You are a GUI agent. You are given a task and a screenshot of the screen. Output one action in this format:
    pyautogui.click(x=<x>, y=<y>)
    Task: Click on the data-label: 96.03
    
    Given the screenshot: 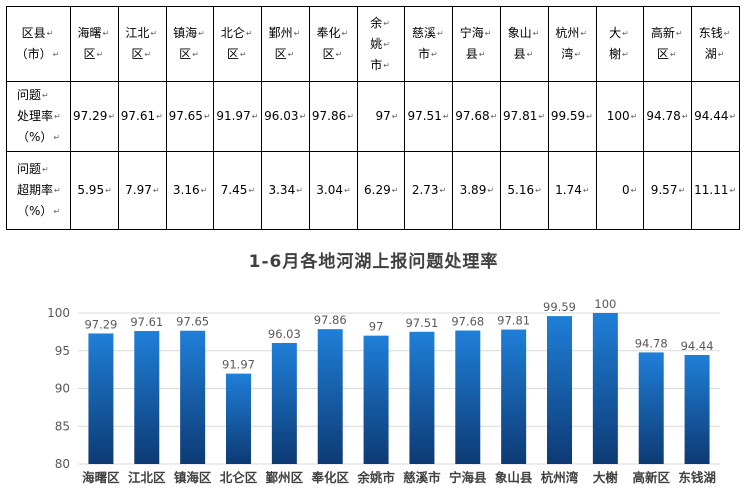 What is the action you would take?
    pyautogui.click(x=284, y=334)
    